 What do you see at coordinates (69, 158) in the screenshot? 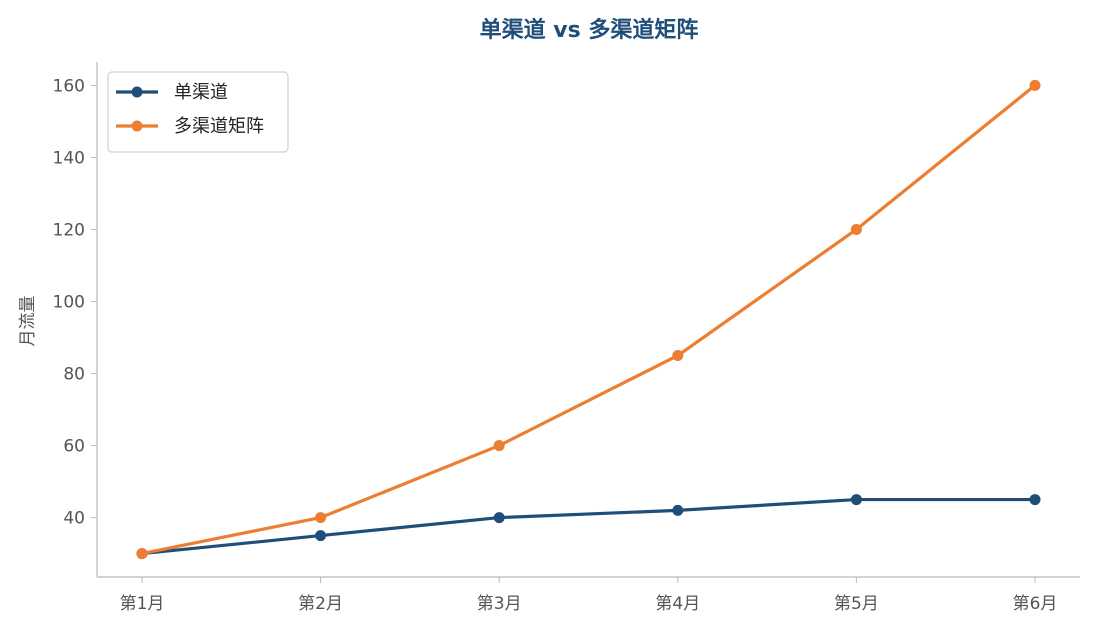
I see `y-tick-label: 140` at bounding box center [69, 158].